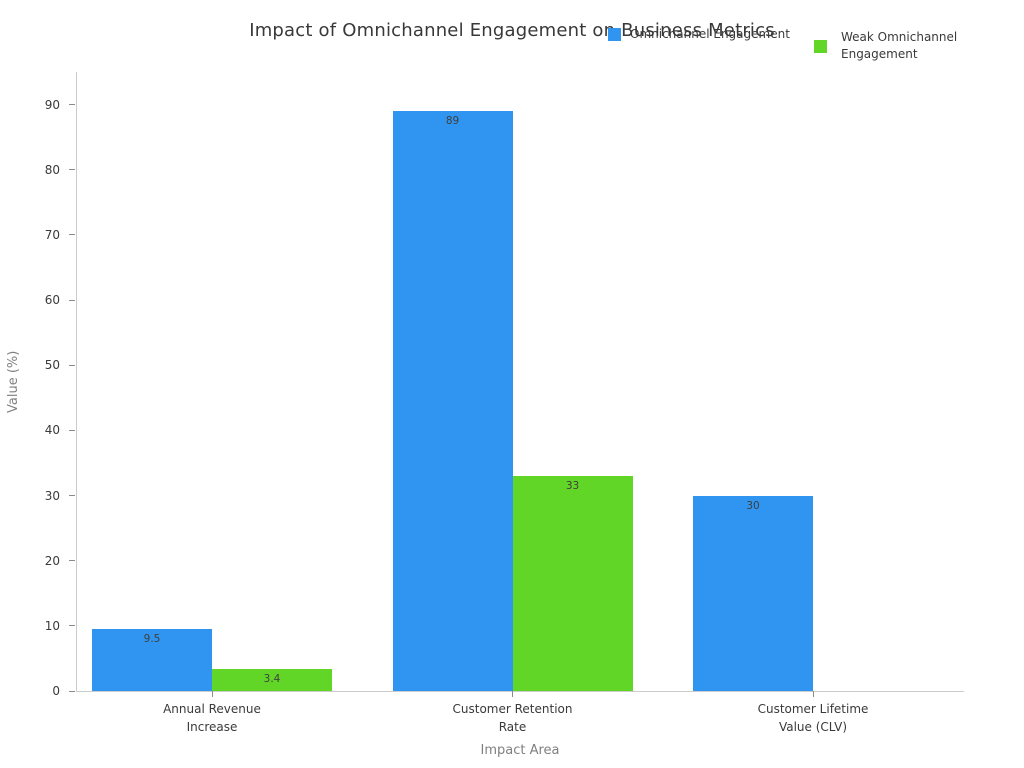 The image size is (1024, 768). I want to click on x-axis-title: Impact Area, so click(520, 750).